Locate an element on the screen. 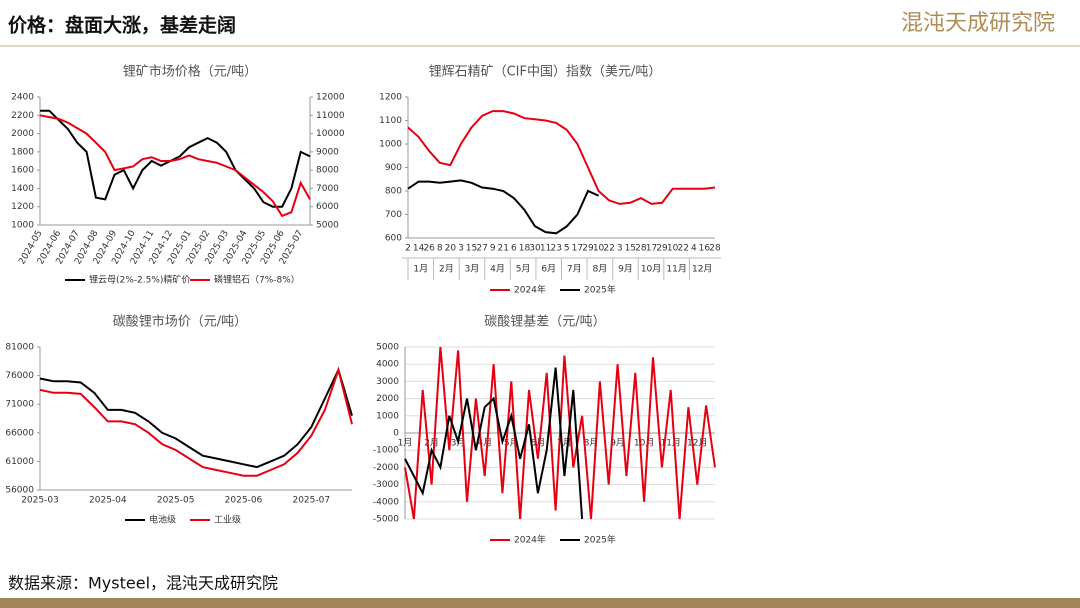 The height and width of the screenshot is (608, 1080). footer-bar is located at coordinates (540, 603).